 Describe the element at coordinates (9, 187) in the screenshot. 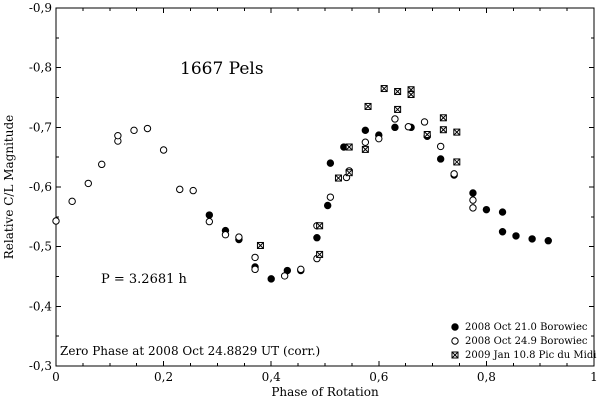

I see `y-axis-title: Relative C/L Magnitude` at that location.